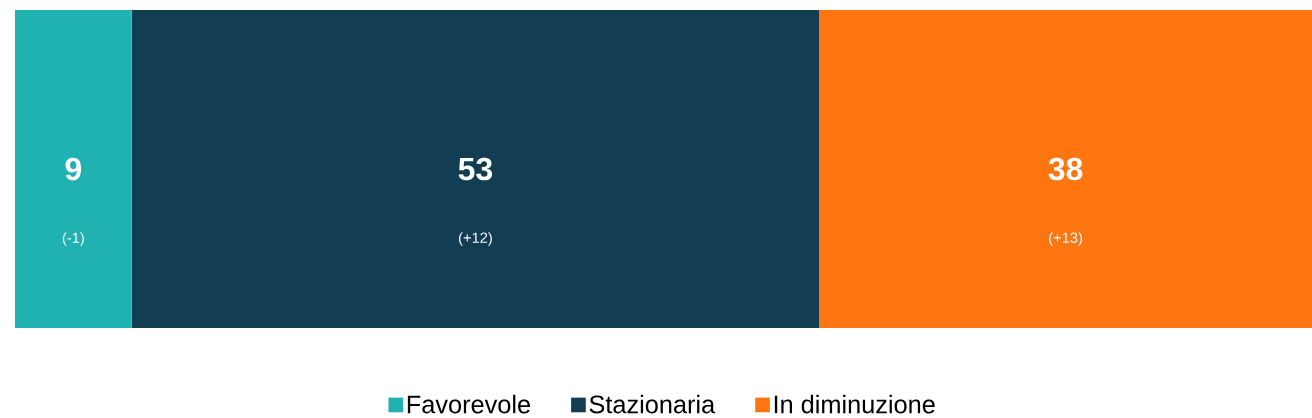 The height and width of the screenshot is (418, 1312). What do you see at coordinates (475, 169) in the screenshot?
I see `data-label: 53` at bounding box center [475, 169].